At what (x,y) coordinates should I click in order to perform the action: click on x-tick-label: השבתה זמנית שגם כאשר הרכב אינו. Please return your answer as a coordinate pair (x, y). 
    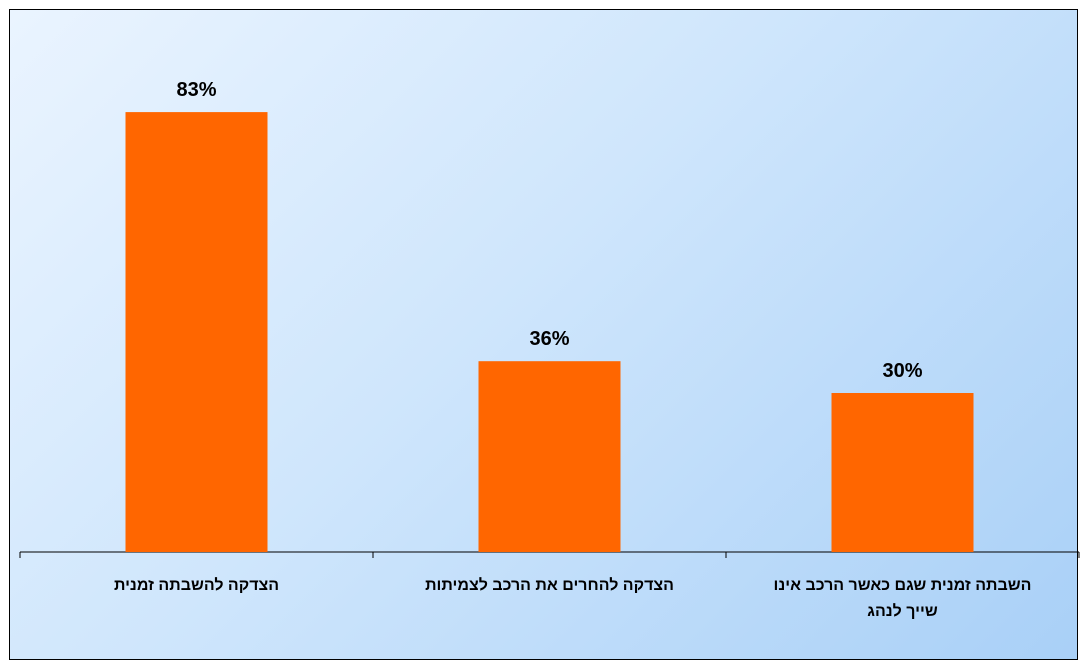
    Looking at the image, I should click on (903, 585).